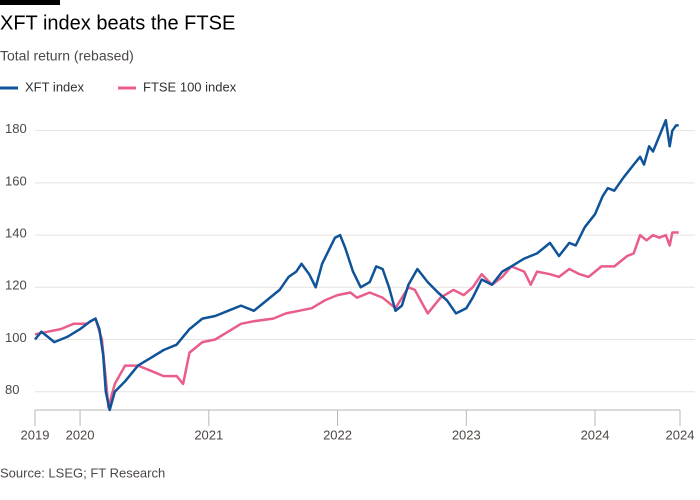  What do you see at coordinates (12, 389) in the screenshot?
I see `y-tick-label: 80` at bounding box center [12, 389].